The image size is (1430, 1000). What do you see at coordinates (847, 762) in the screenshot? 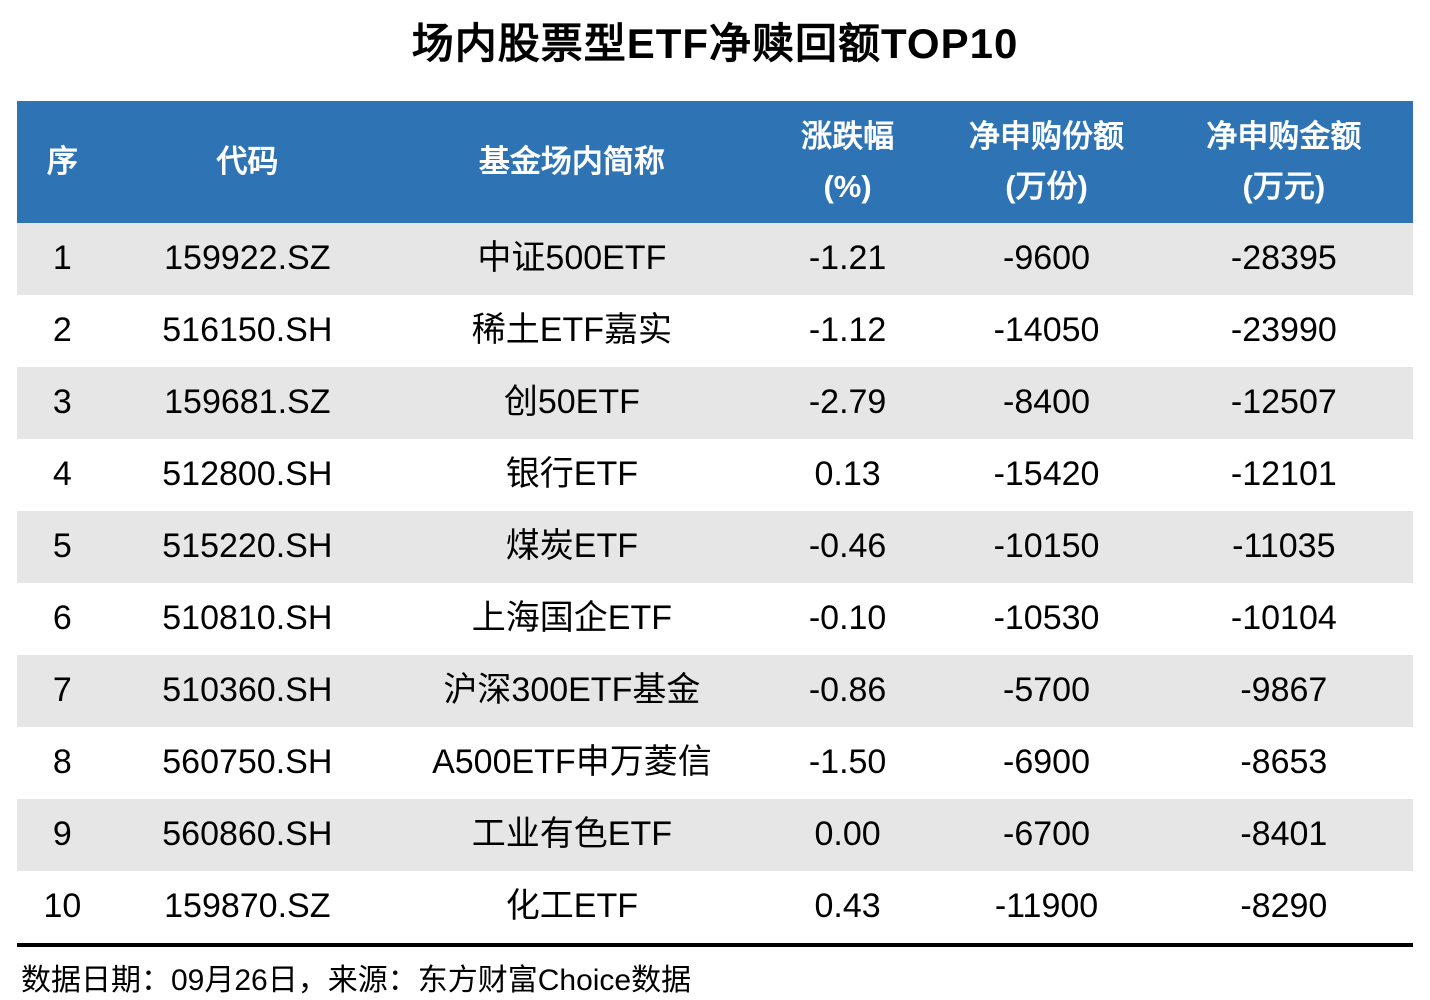
I see `cell-change: -1.50` at bounding box center [847, 762].